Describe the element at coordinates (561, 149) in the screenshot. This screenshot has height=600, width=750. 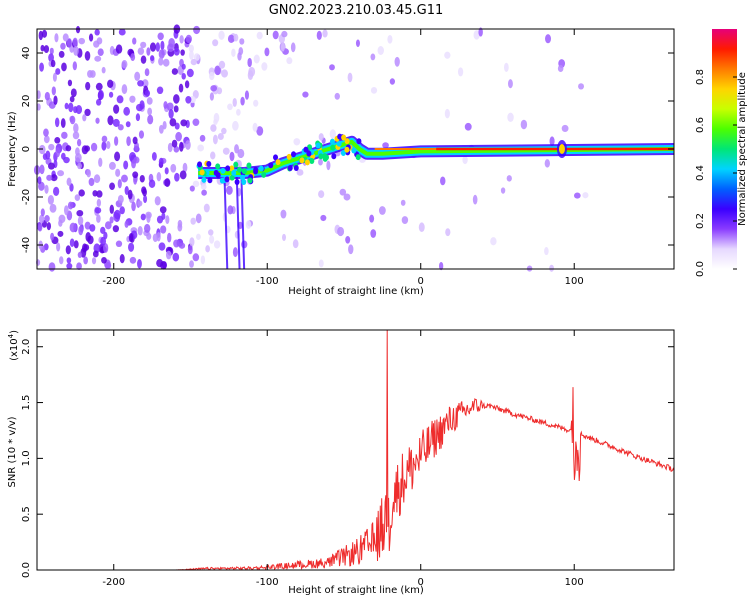
I see `ridge-blob-core` at that location.